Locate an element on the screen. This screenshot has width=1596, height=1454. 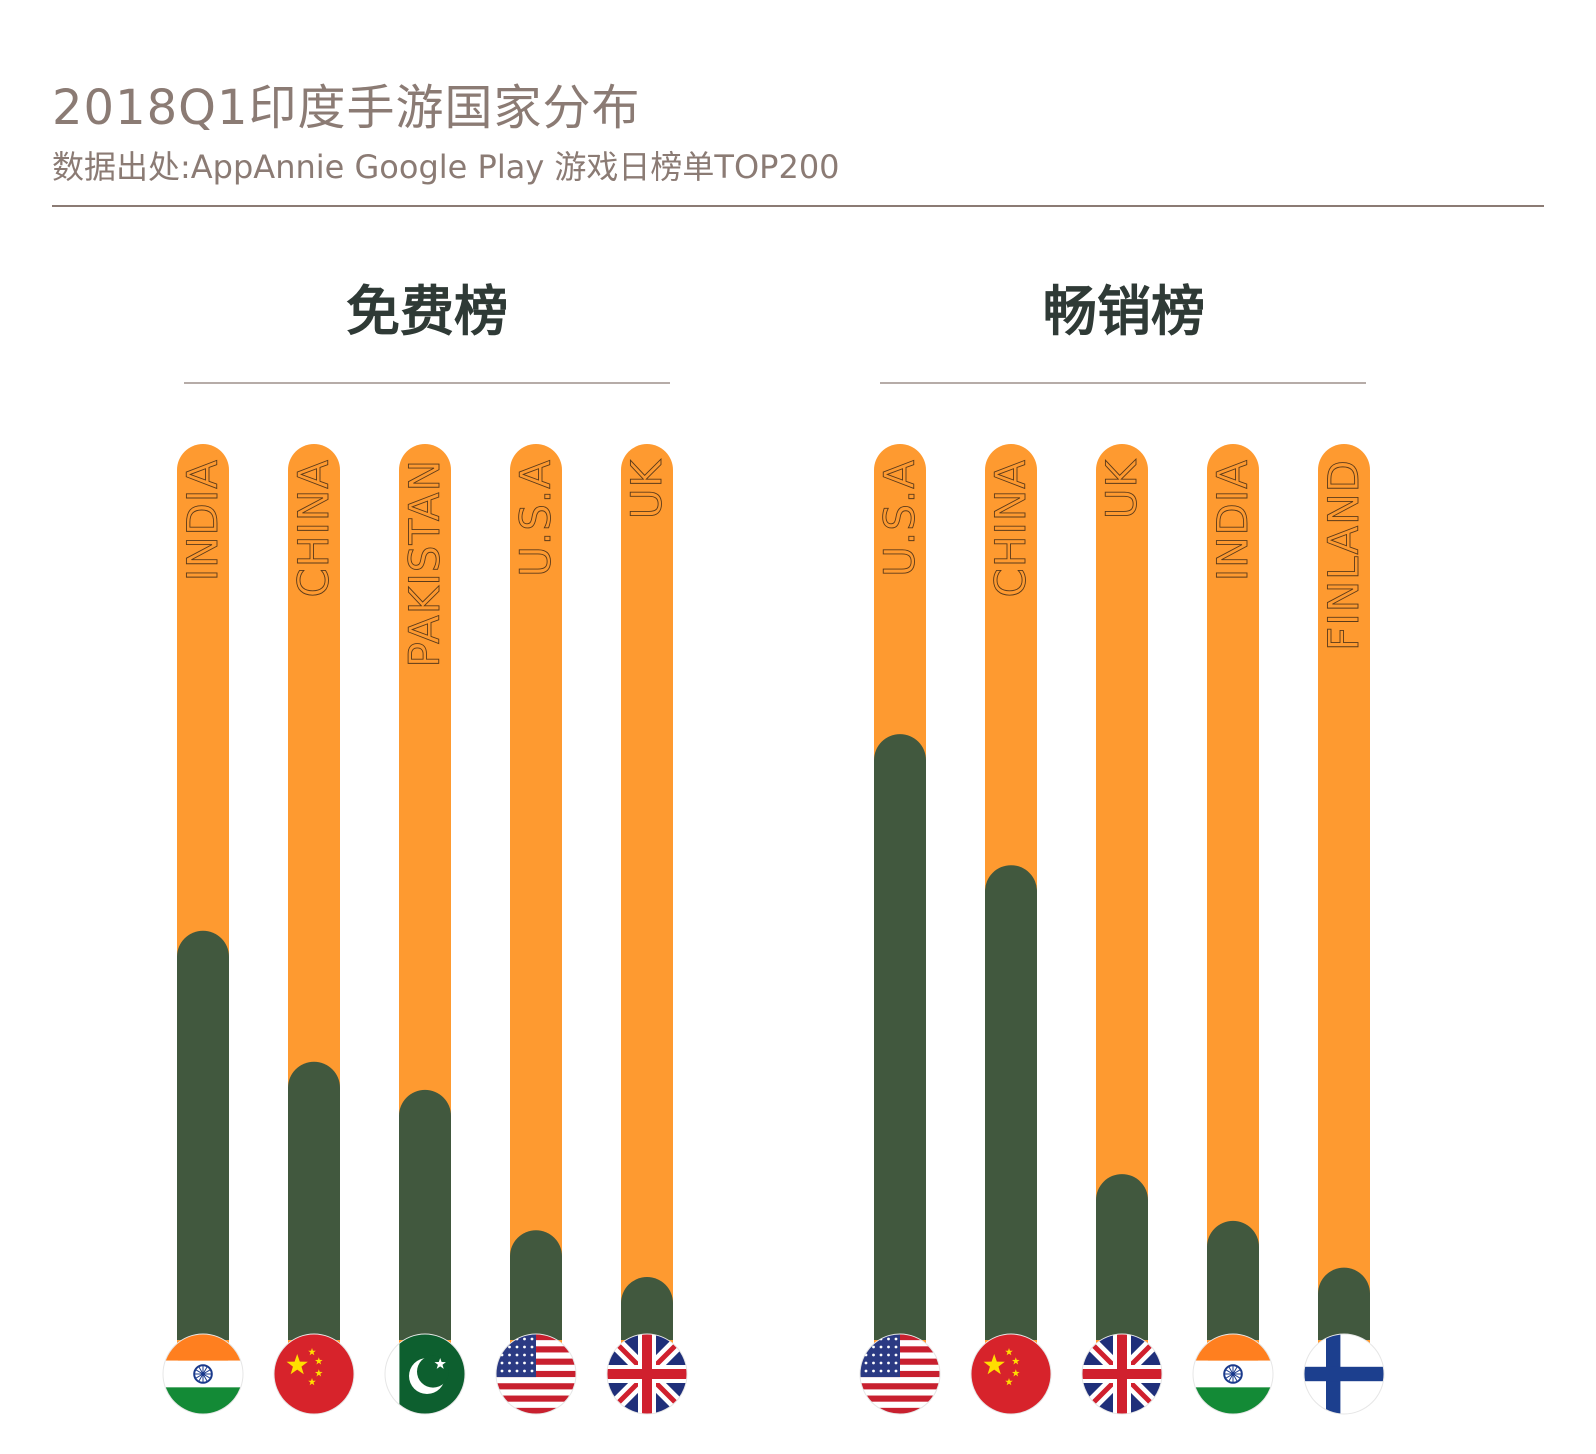
header-divider is located at coordinates (798, 206).